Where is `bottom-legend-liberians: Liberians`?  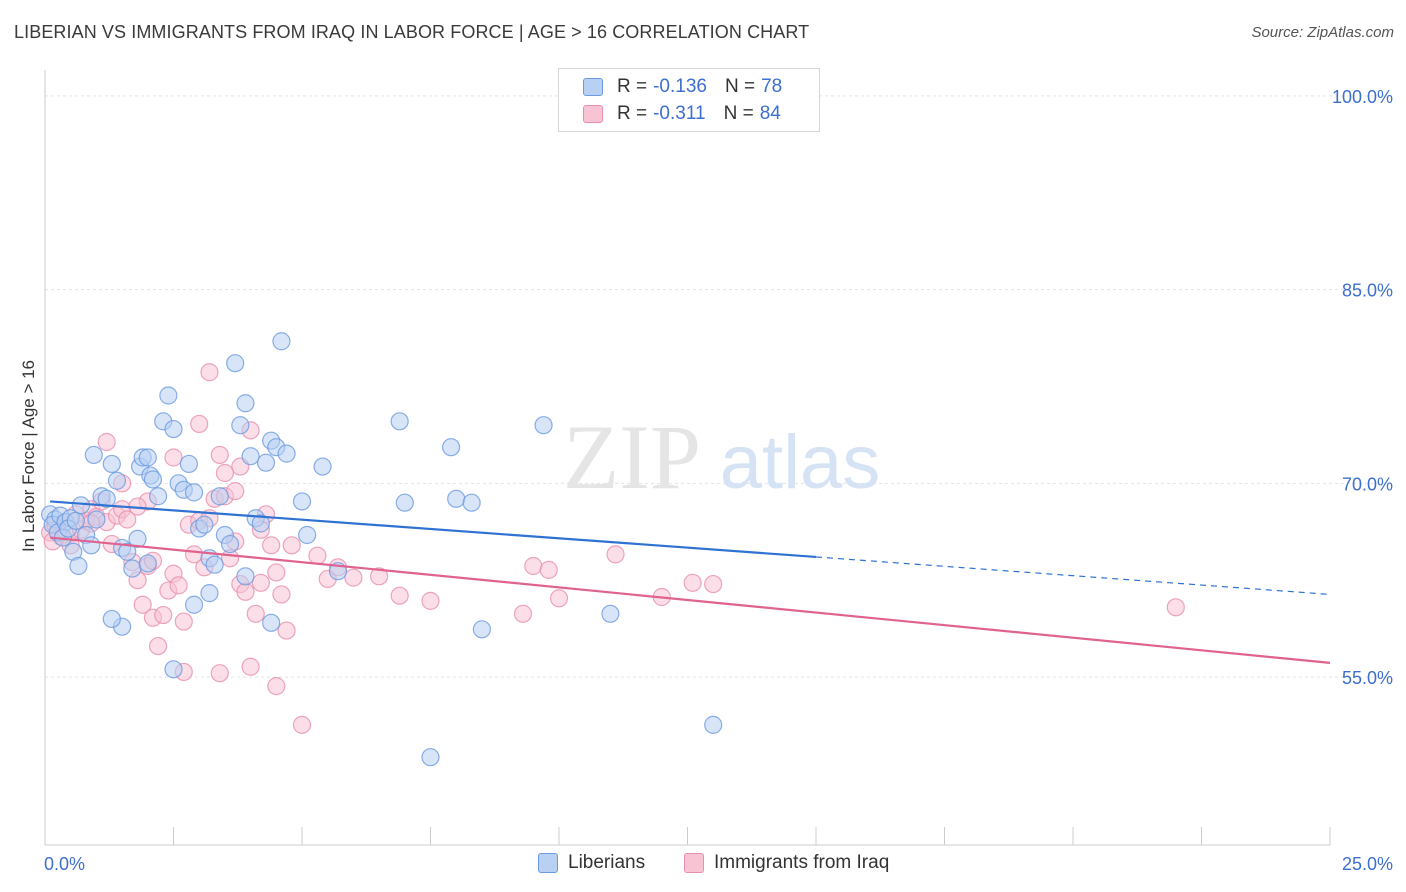
bottom-legend-liberians: Liberians is located at coordinates (591, 863).